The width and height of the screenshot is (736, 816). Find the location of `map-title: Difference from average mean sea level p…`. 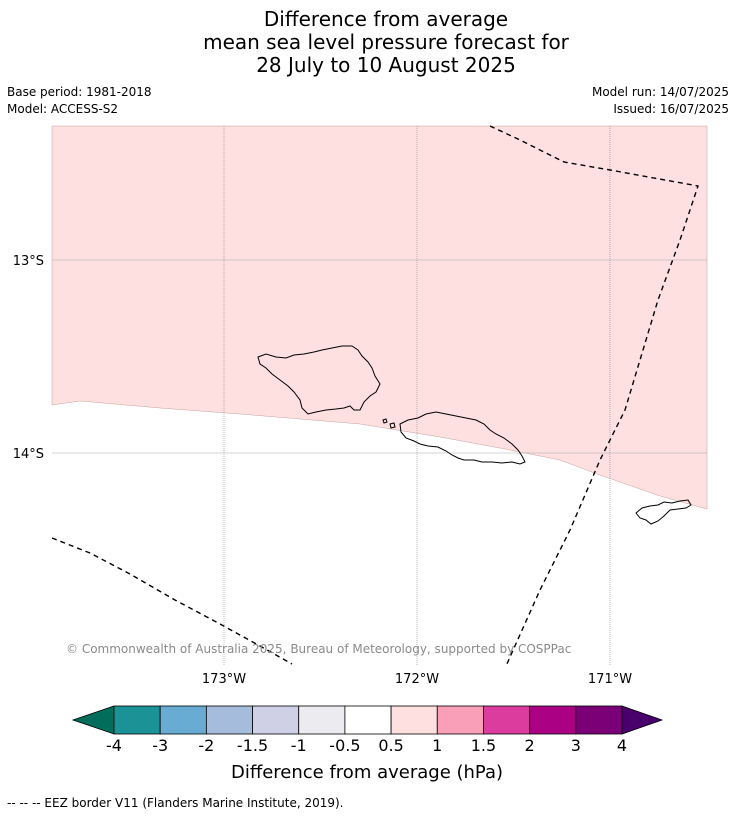

map-title: Difference from average mean sea level p… is located at coordinates (368, 42).